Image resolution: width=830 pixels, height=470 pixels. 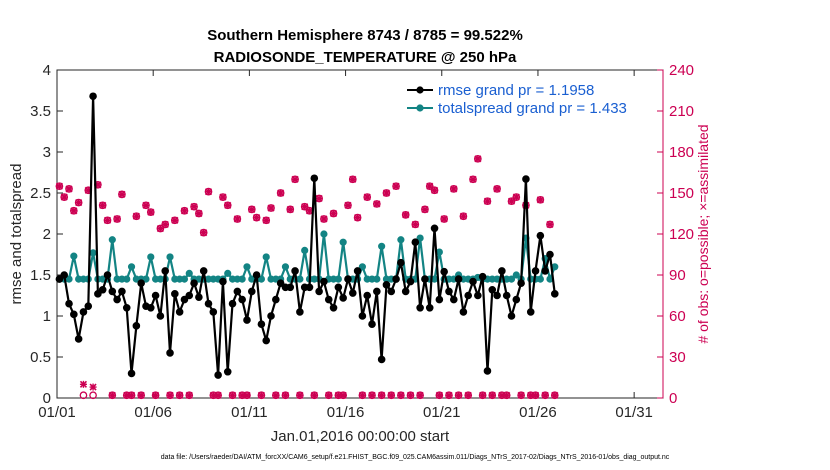 I want to click on y-tick-label: 0.5, so click(x=40, y=357).